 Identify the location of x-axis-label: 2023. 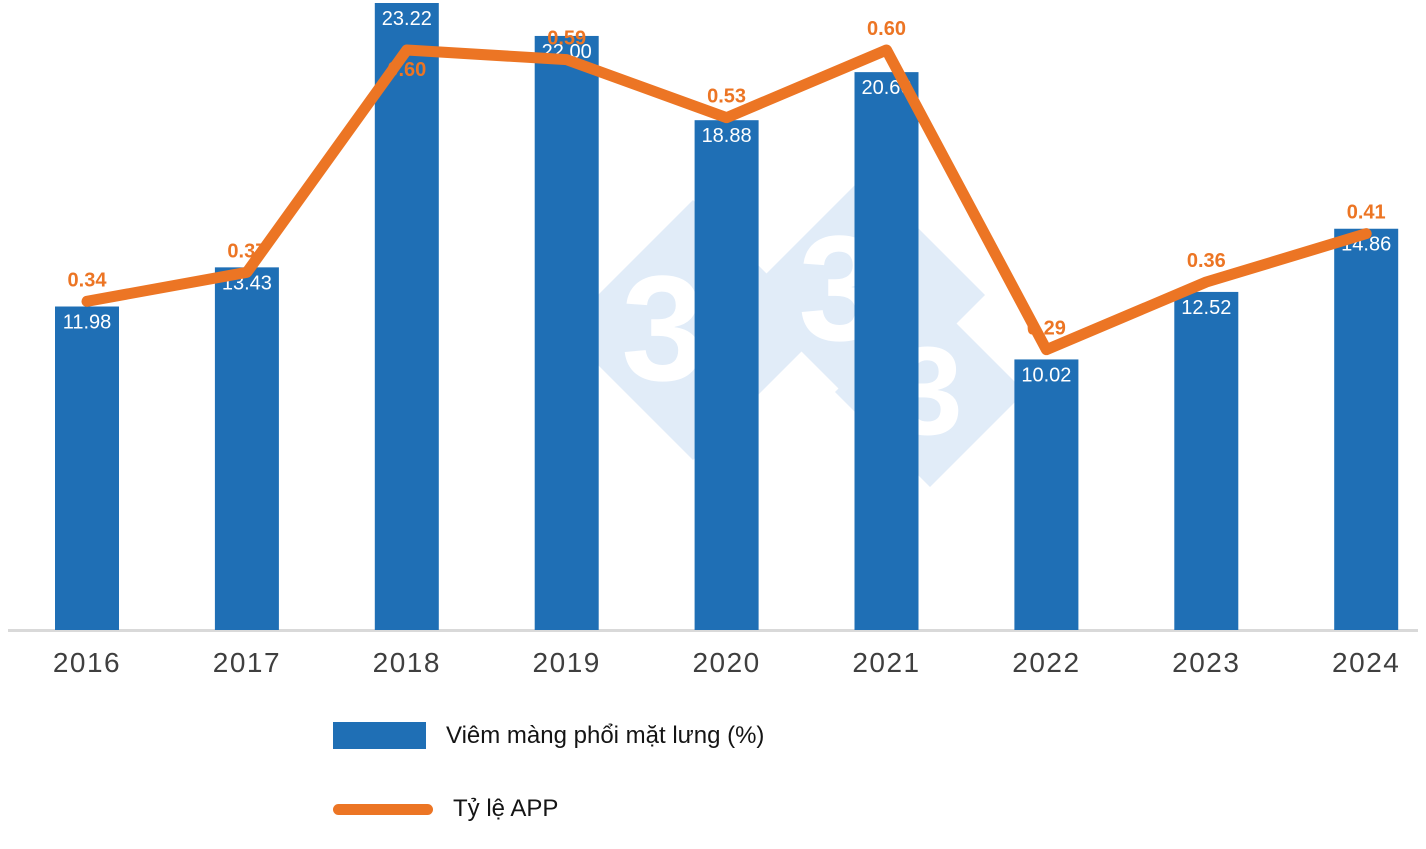
(1206, 662).